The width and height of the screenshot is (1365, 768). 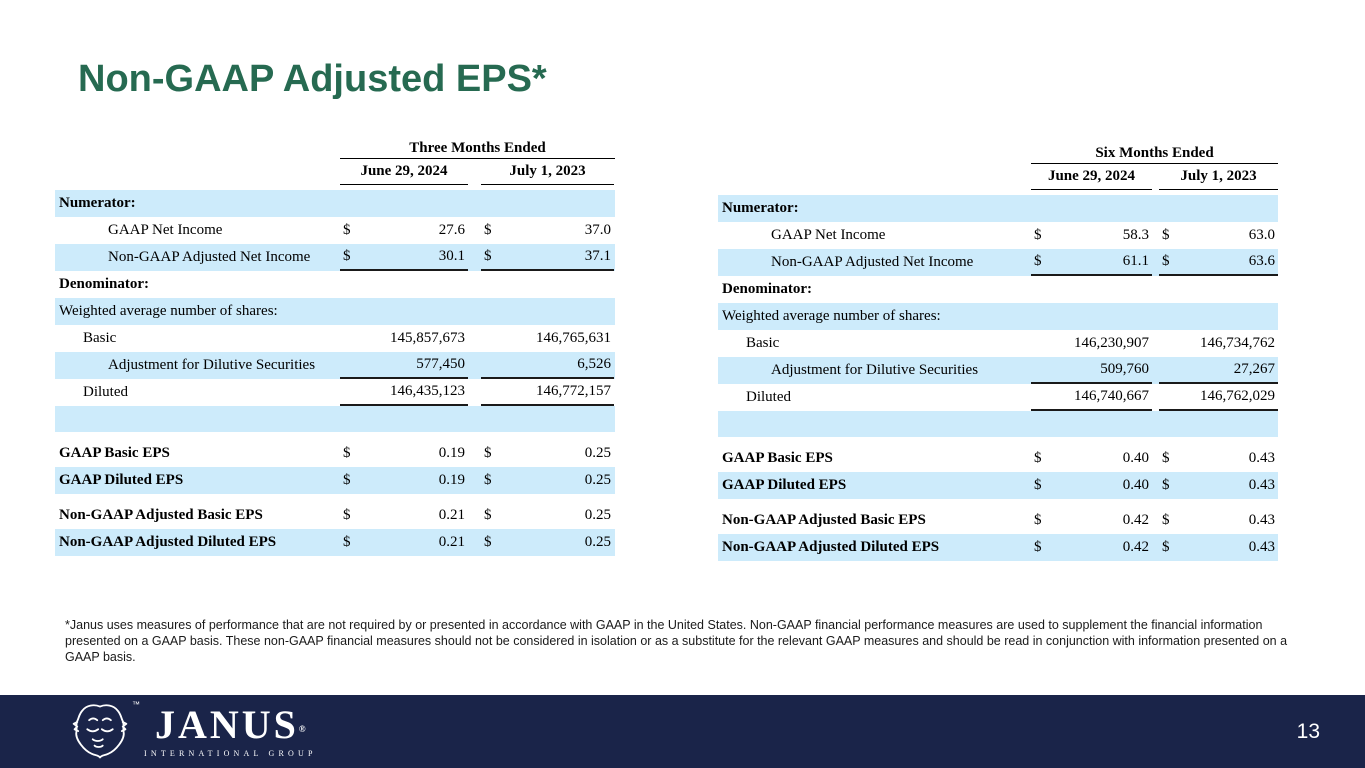 I want to click on value-cell: 146,230,907, so click(x=1091, y=343).